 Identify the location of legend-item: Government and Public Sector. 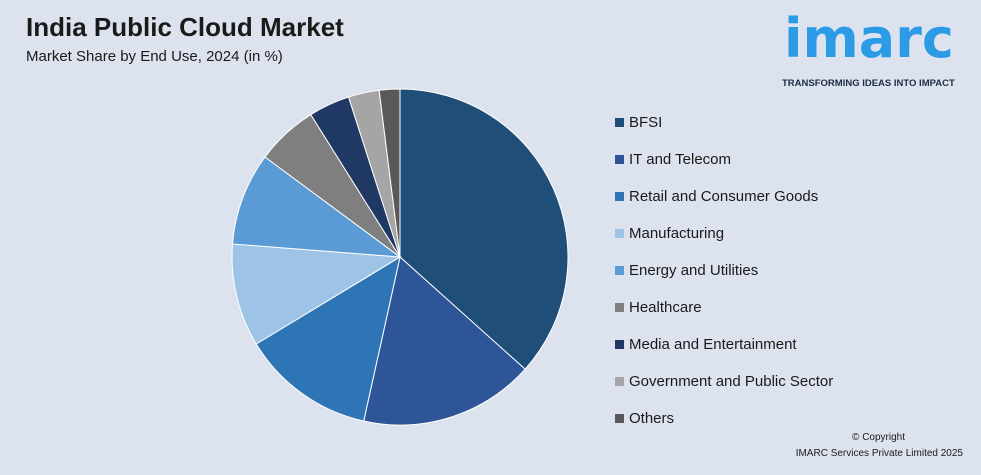
(724, 381).